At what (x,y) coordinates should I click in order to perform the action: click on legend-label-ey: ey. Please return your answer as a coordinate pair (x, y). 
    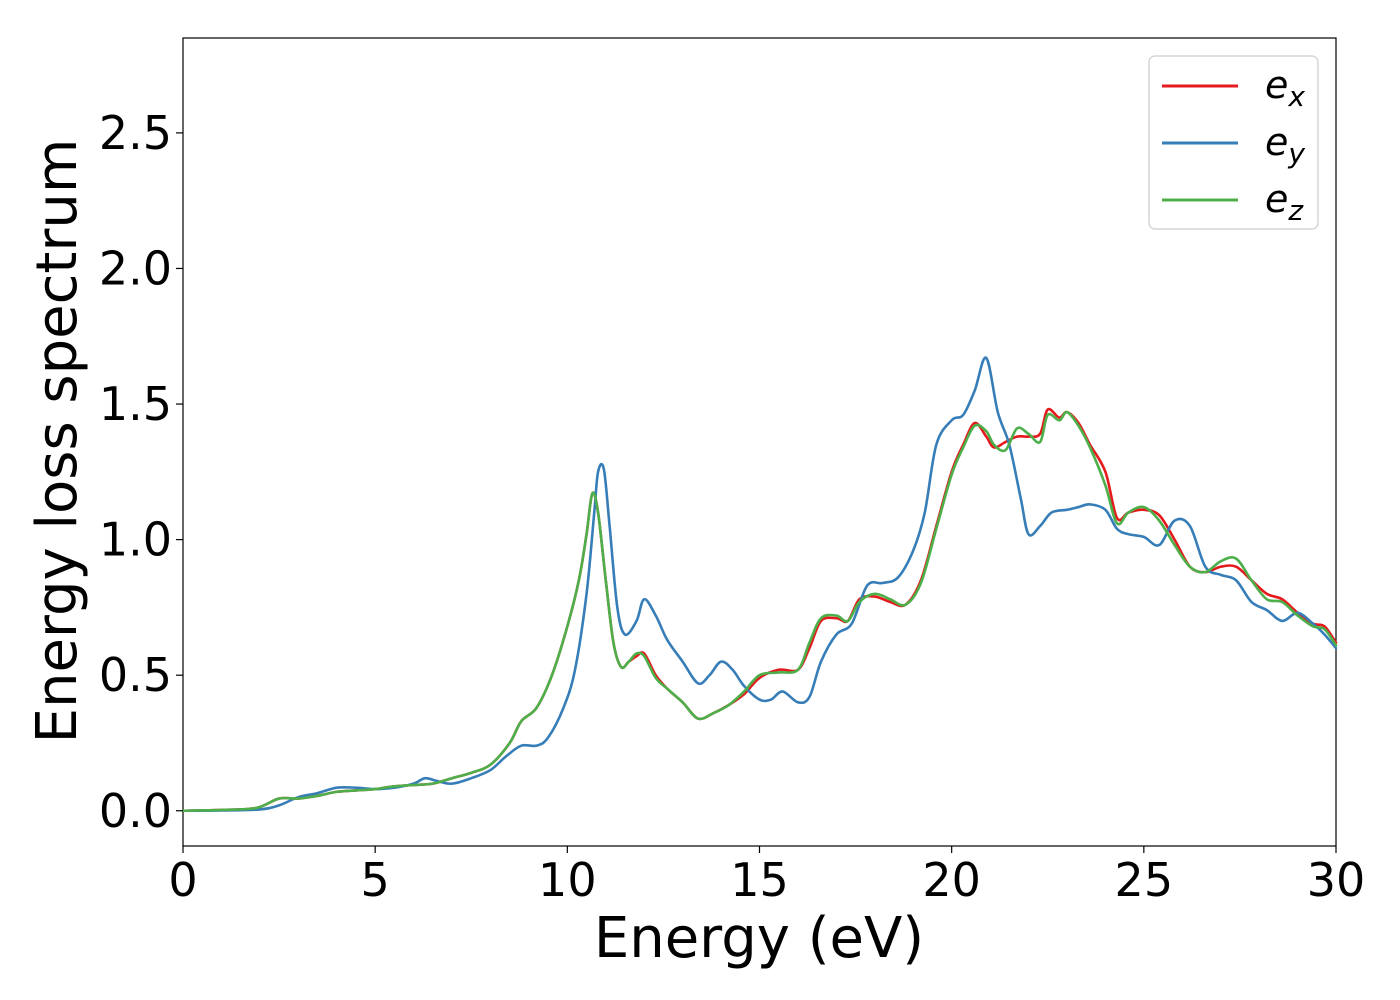
    Looking at the image, I should click on (1285, 145).